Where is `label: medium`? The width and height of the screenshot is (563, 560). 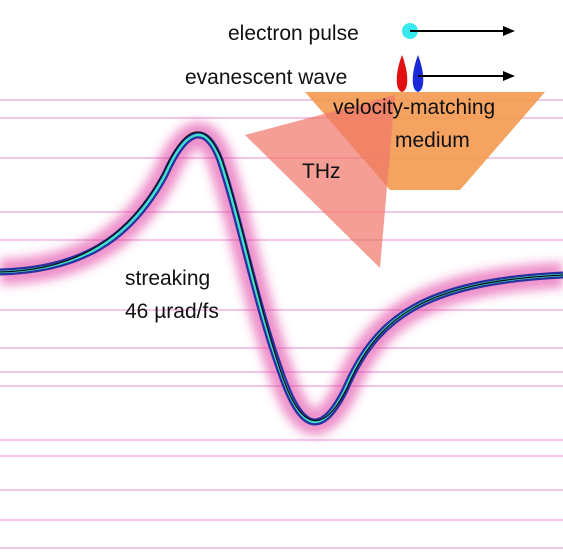
label: medium is located at coordinates (432, 140).